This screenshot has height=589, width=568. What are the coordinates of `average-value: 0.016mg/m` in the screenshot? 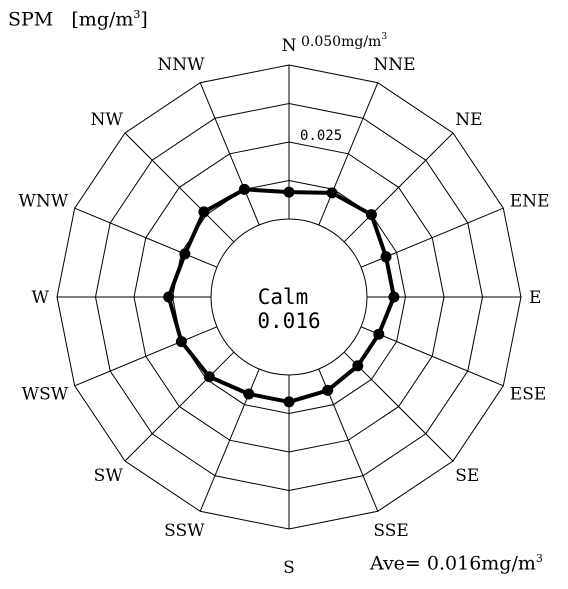 It's located at (481, 563).